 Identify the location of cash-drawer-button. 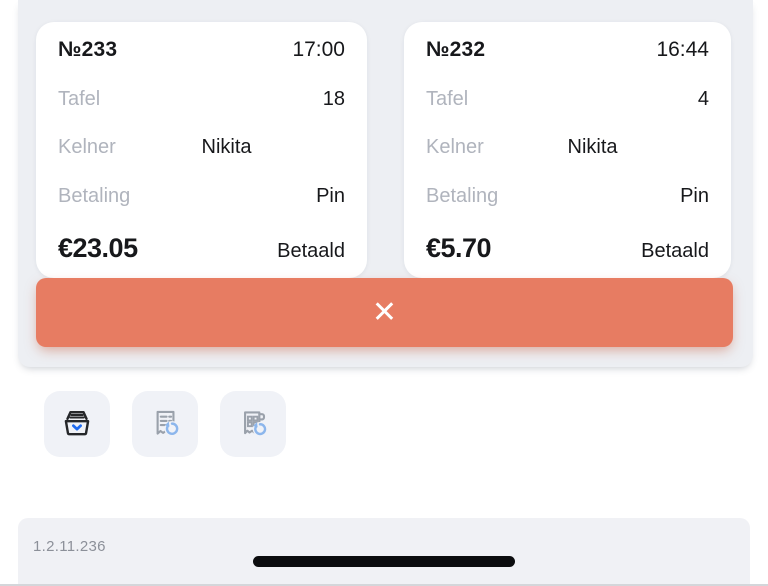
(77, 424).